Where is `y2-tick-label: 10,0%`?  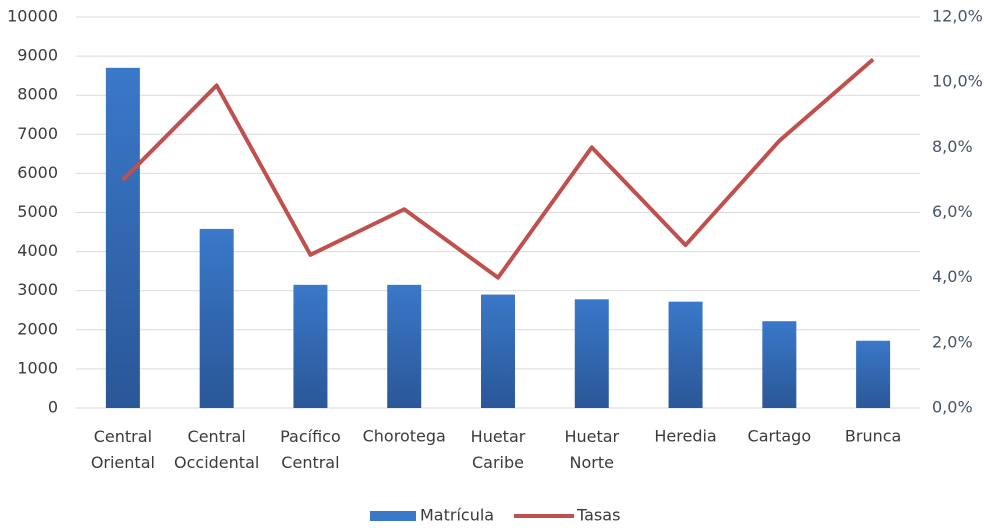 y2-tick-label: 10,0% is located at coordinates (957, 81).